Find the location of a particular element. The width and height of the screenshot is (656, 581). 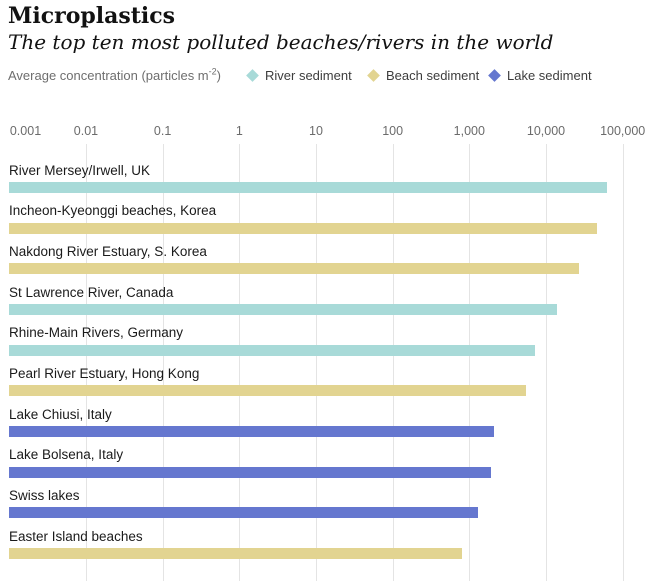

x-axis-tick-label: 0.01 is located at coordinates (86, 131).